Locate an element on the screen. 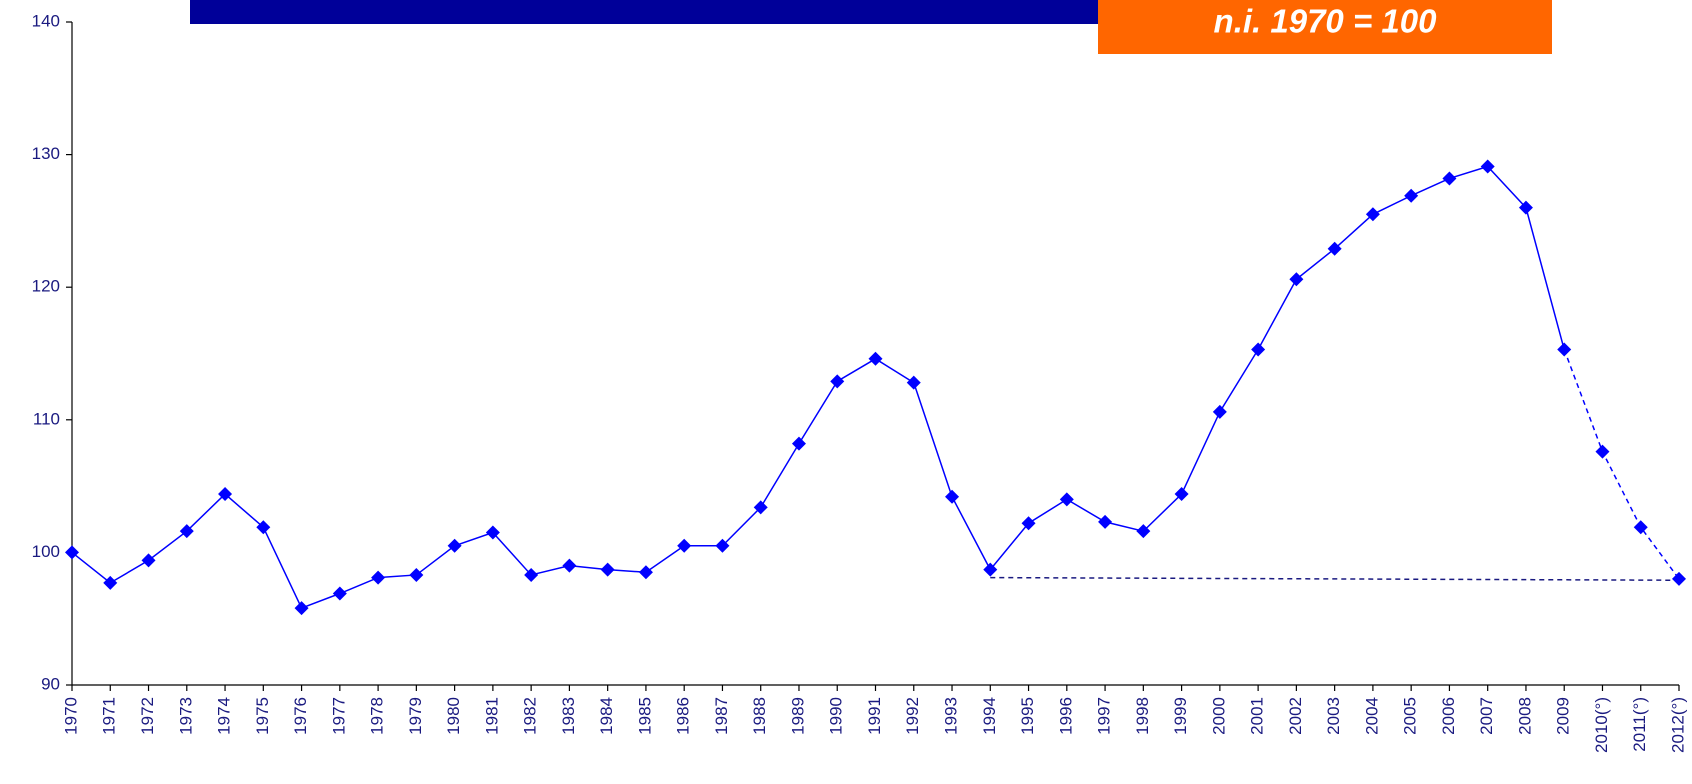 The width and height of the screenshot is (1692, 784). x-tick-label: 1976 is located at coordinates (300, 716).